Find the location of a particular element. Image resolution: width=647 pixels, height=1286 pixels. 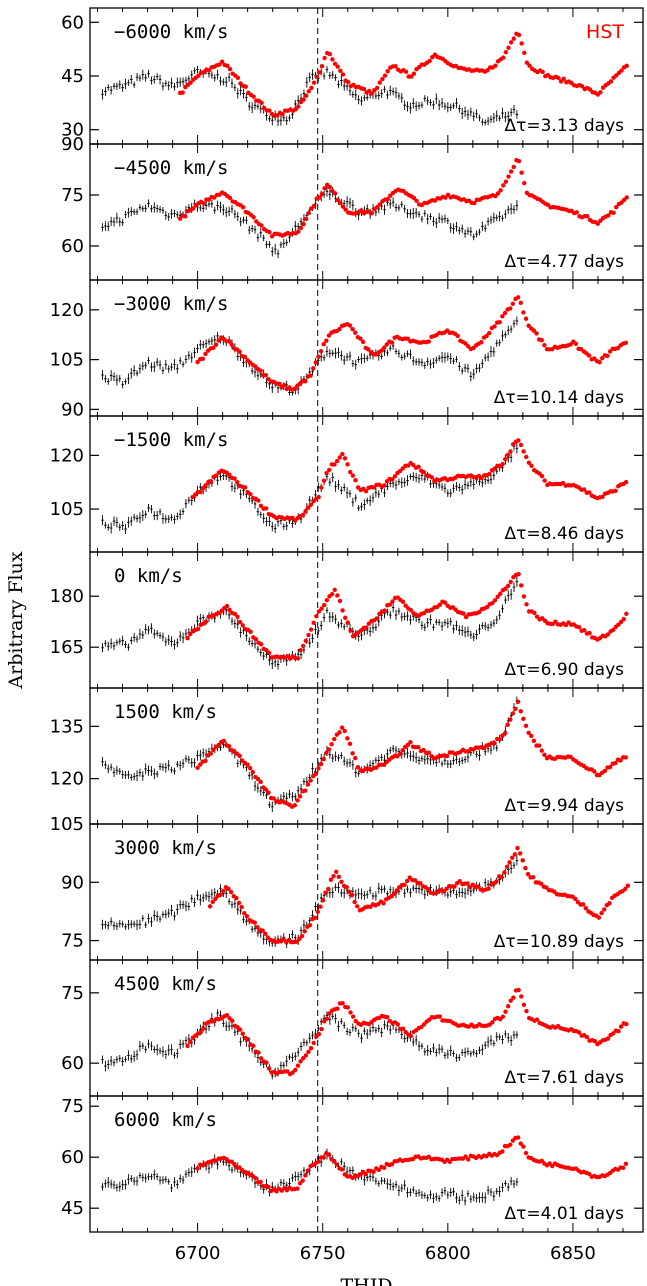

y-tick-label: 120 is located at coordinates (67, 455).